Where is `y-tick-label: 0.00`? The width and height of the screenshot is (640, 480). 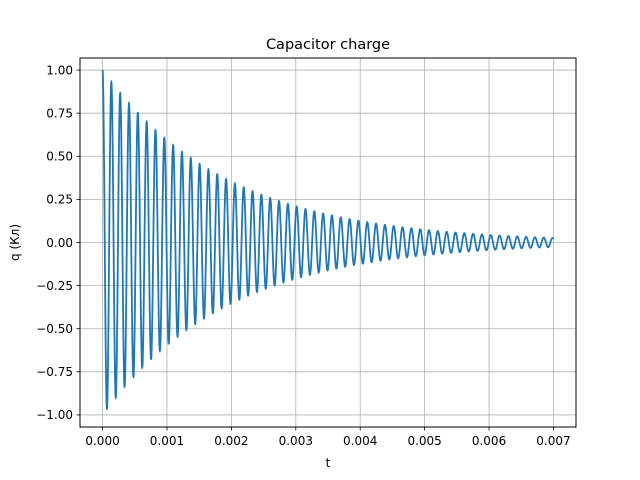
y-tick-label: 0.00 is located at coordinates (59, 243).